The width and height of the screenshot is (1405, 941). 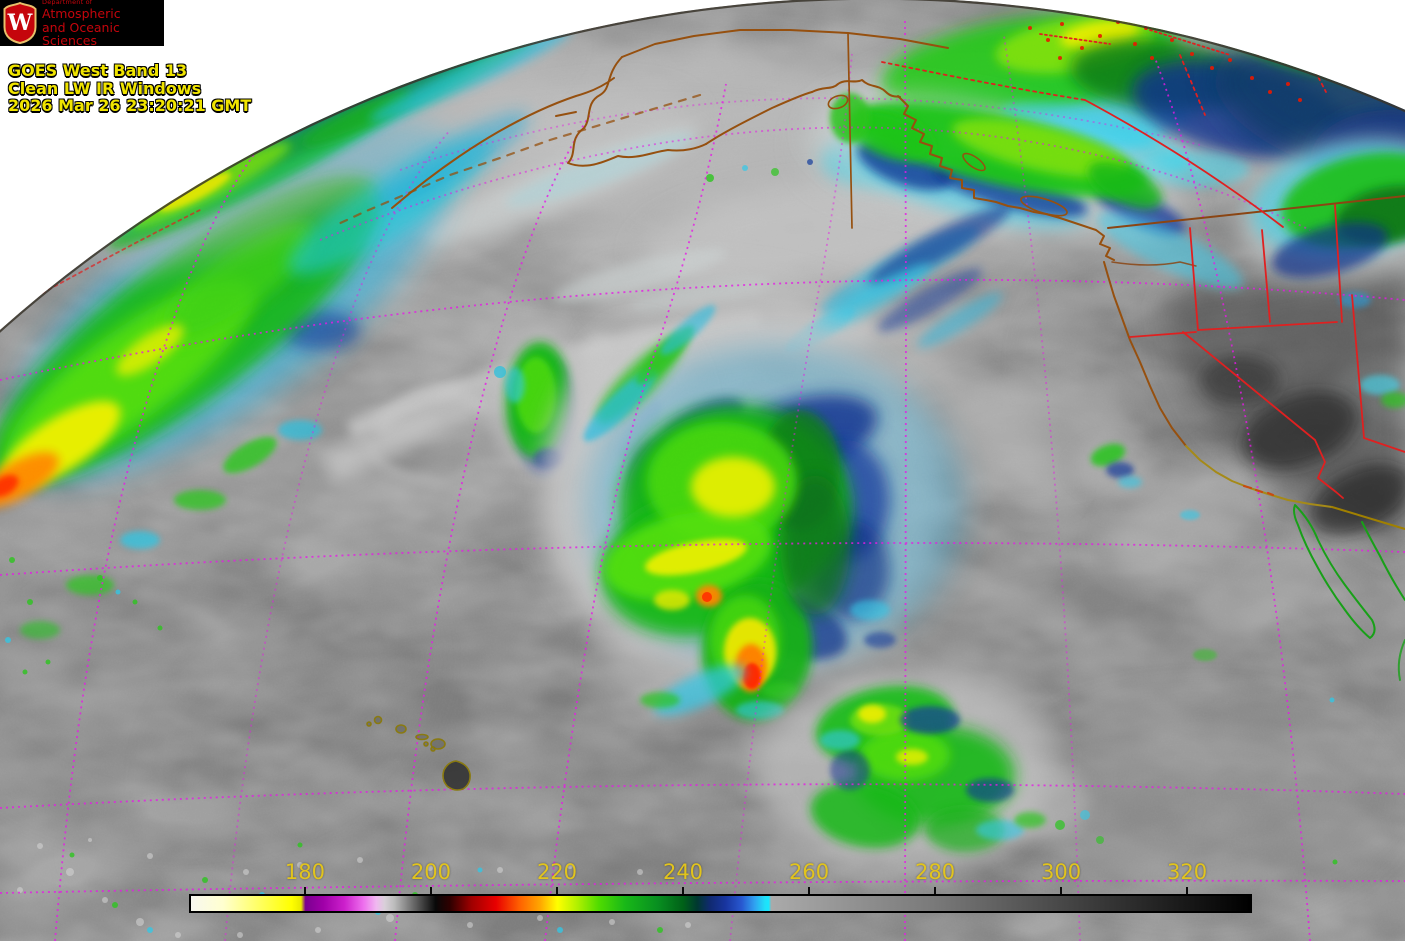 I want to click on us-state-borders, so click(x=1267, y=351).